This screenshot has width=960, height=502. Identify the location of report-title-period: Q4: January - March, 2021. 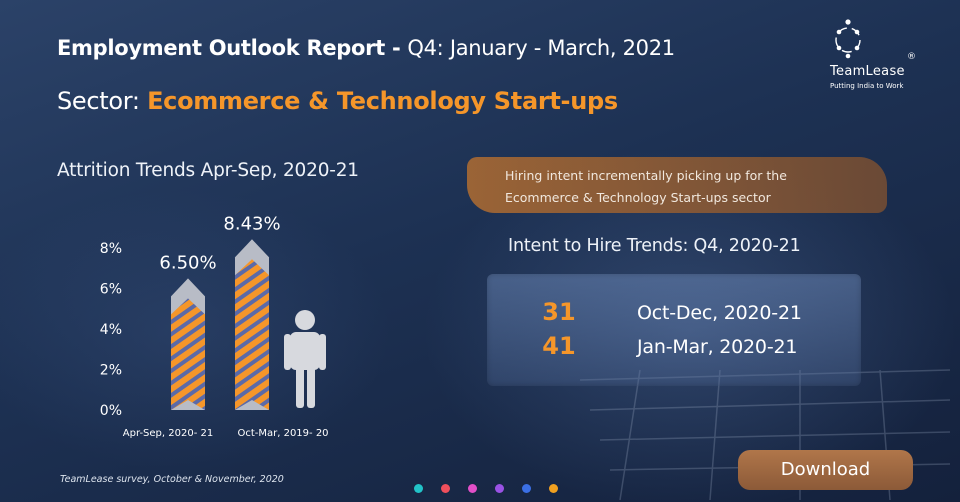
(541, 48).